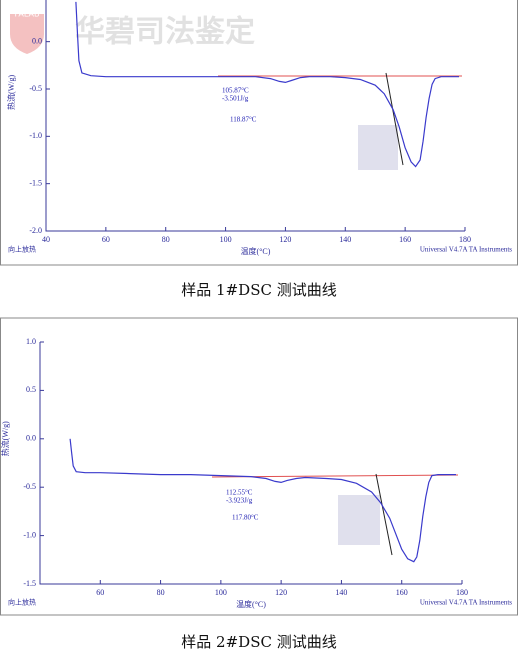  I want to click on x-tick-label: 40, so click(46, 239).